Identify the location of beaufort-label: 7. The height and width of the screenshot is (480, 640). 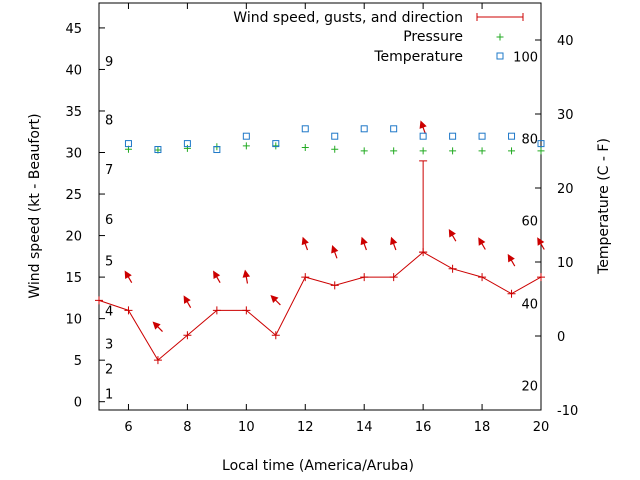
(109, 170).